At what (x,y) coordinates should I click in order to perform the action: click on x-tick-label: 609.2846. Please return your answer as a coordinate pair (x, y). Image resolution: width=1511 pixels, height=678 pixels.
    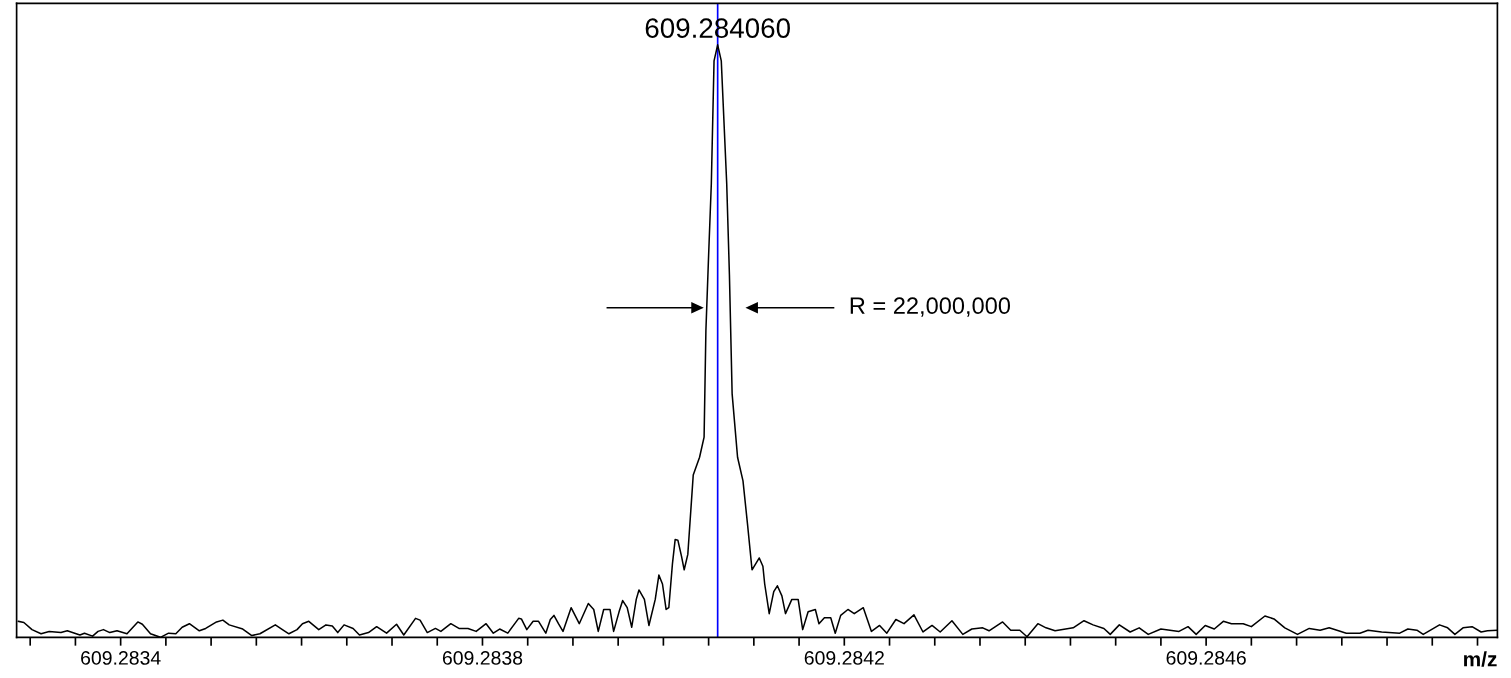
    Looking at the image, I should click on (1206, 658).